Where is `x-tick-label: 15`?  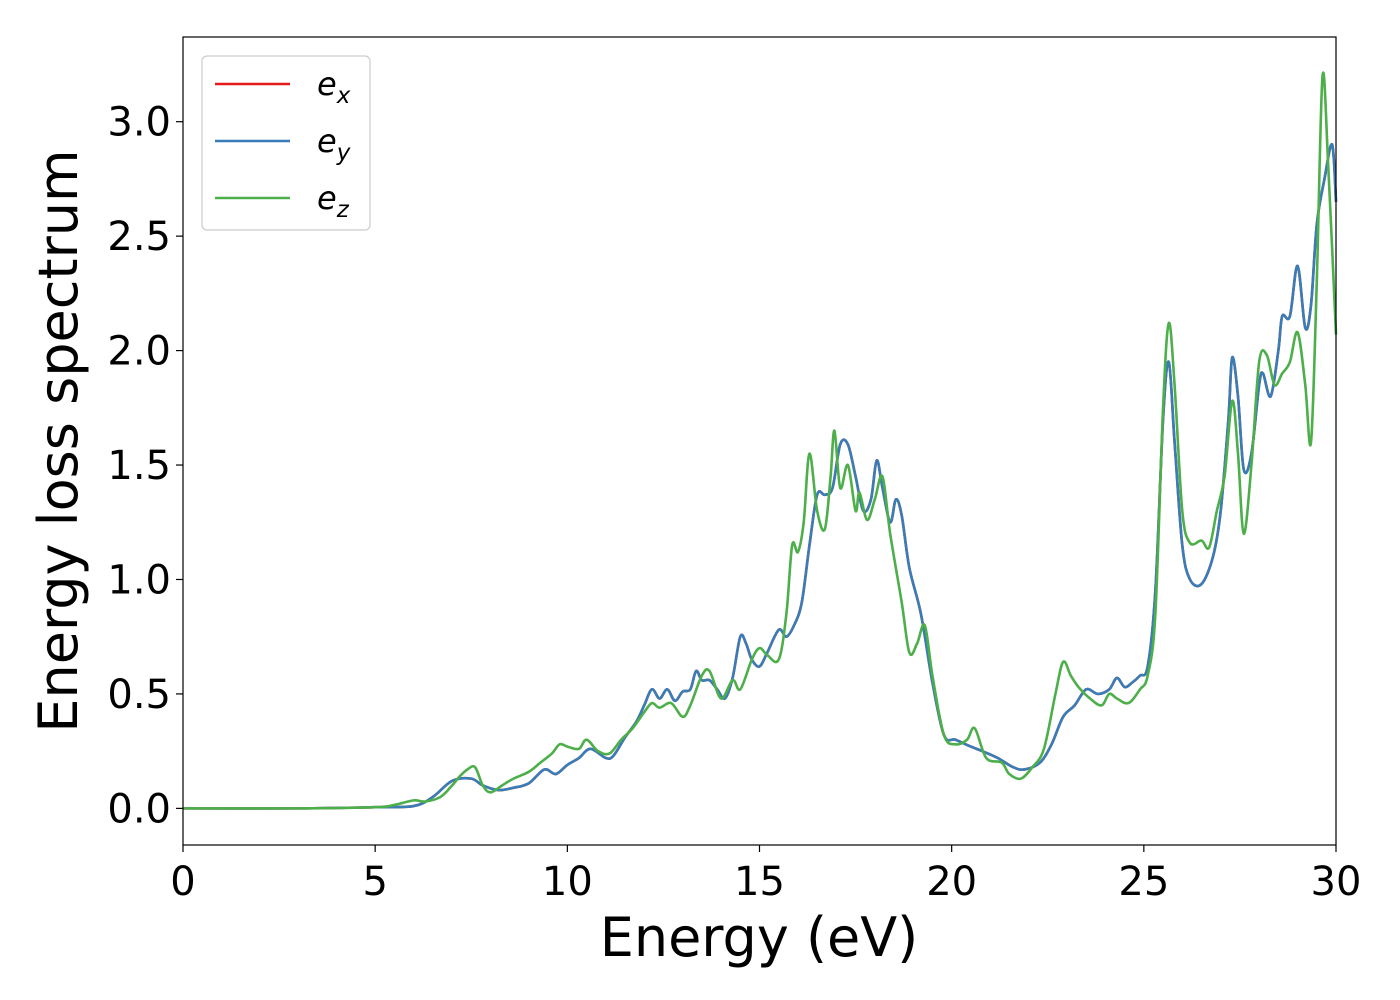
x-tick-label: 15 is located at coordinates (759, 882).